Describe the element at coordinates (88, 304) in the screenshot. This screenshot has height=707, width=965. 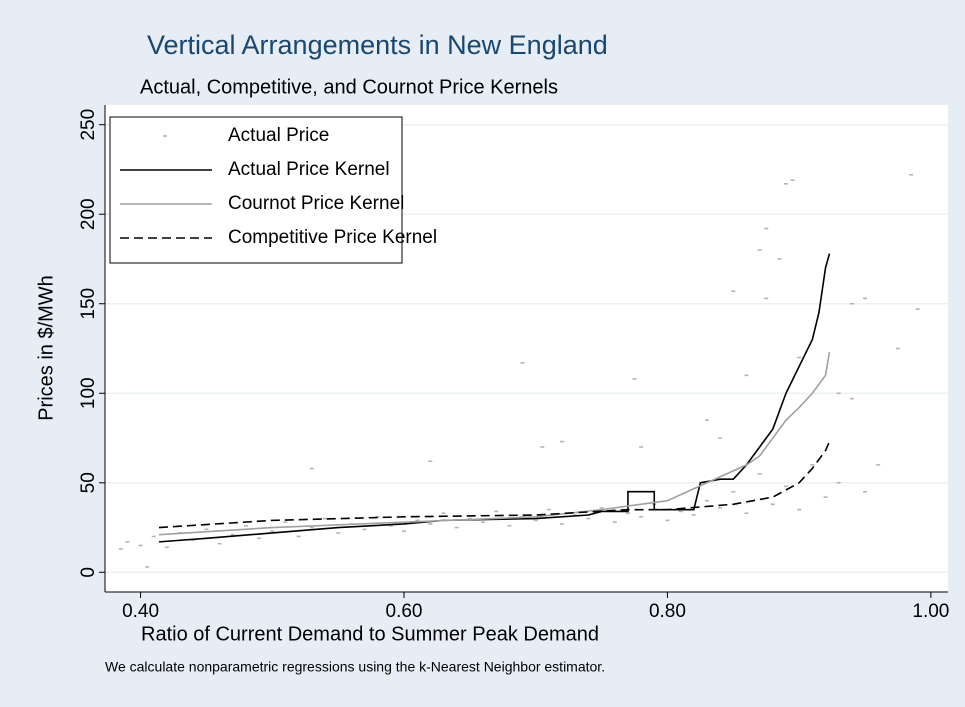
I see `y-tick-label: 150` at that location.